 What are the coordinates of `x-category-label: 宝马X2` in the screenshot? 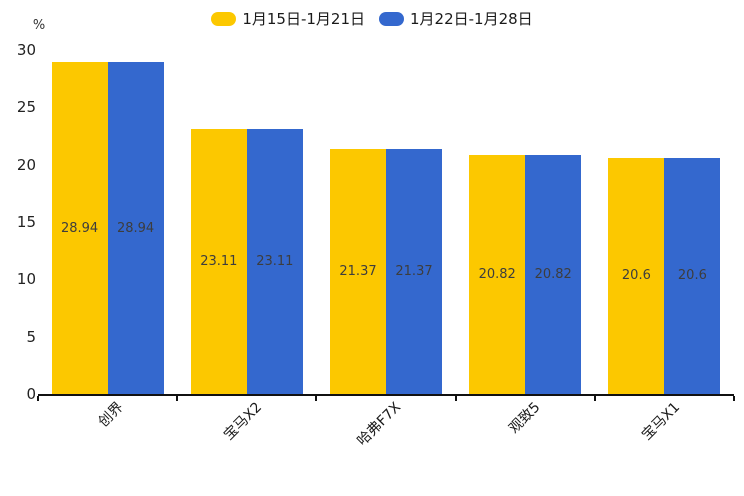 It's located at (243, 421).